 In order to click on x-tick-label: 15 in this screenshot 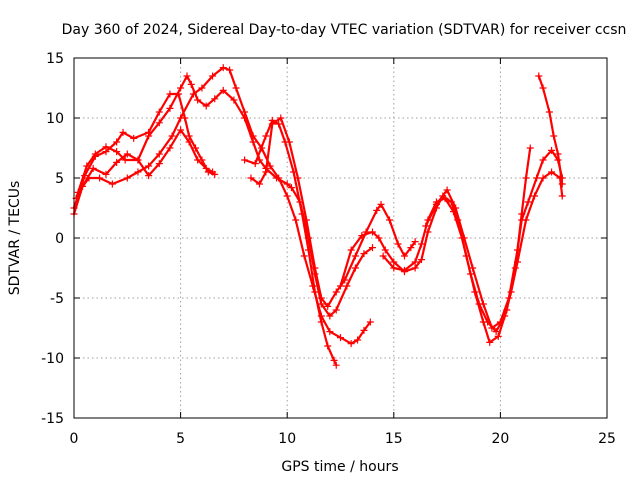, I will do `click(394, 439)`.